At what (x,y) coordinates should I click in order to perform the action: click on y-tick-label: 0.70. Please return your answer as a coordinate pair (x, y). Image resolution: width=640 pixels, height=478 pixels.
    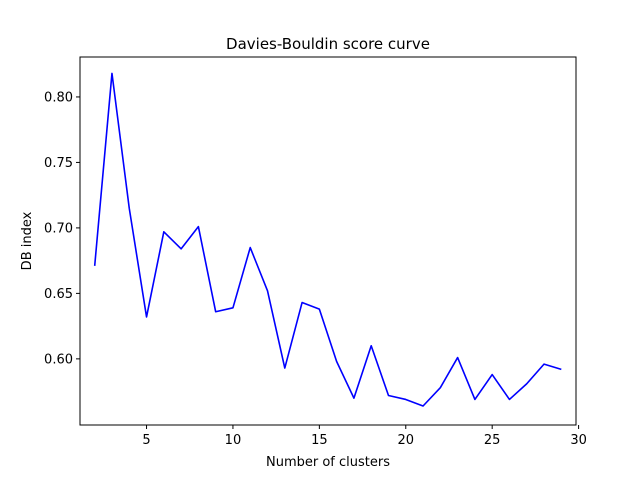
    Looking at the image, I should click on (58, 228).